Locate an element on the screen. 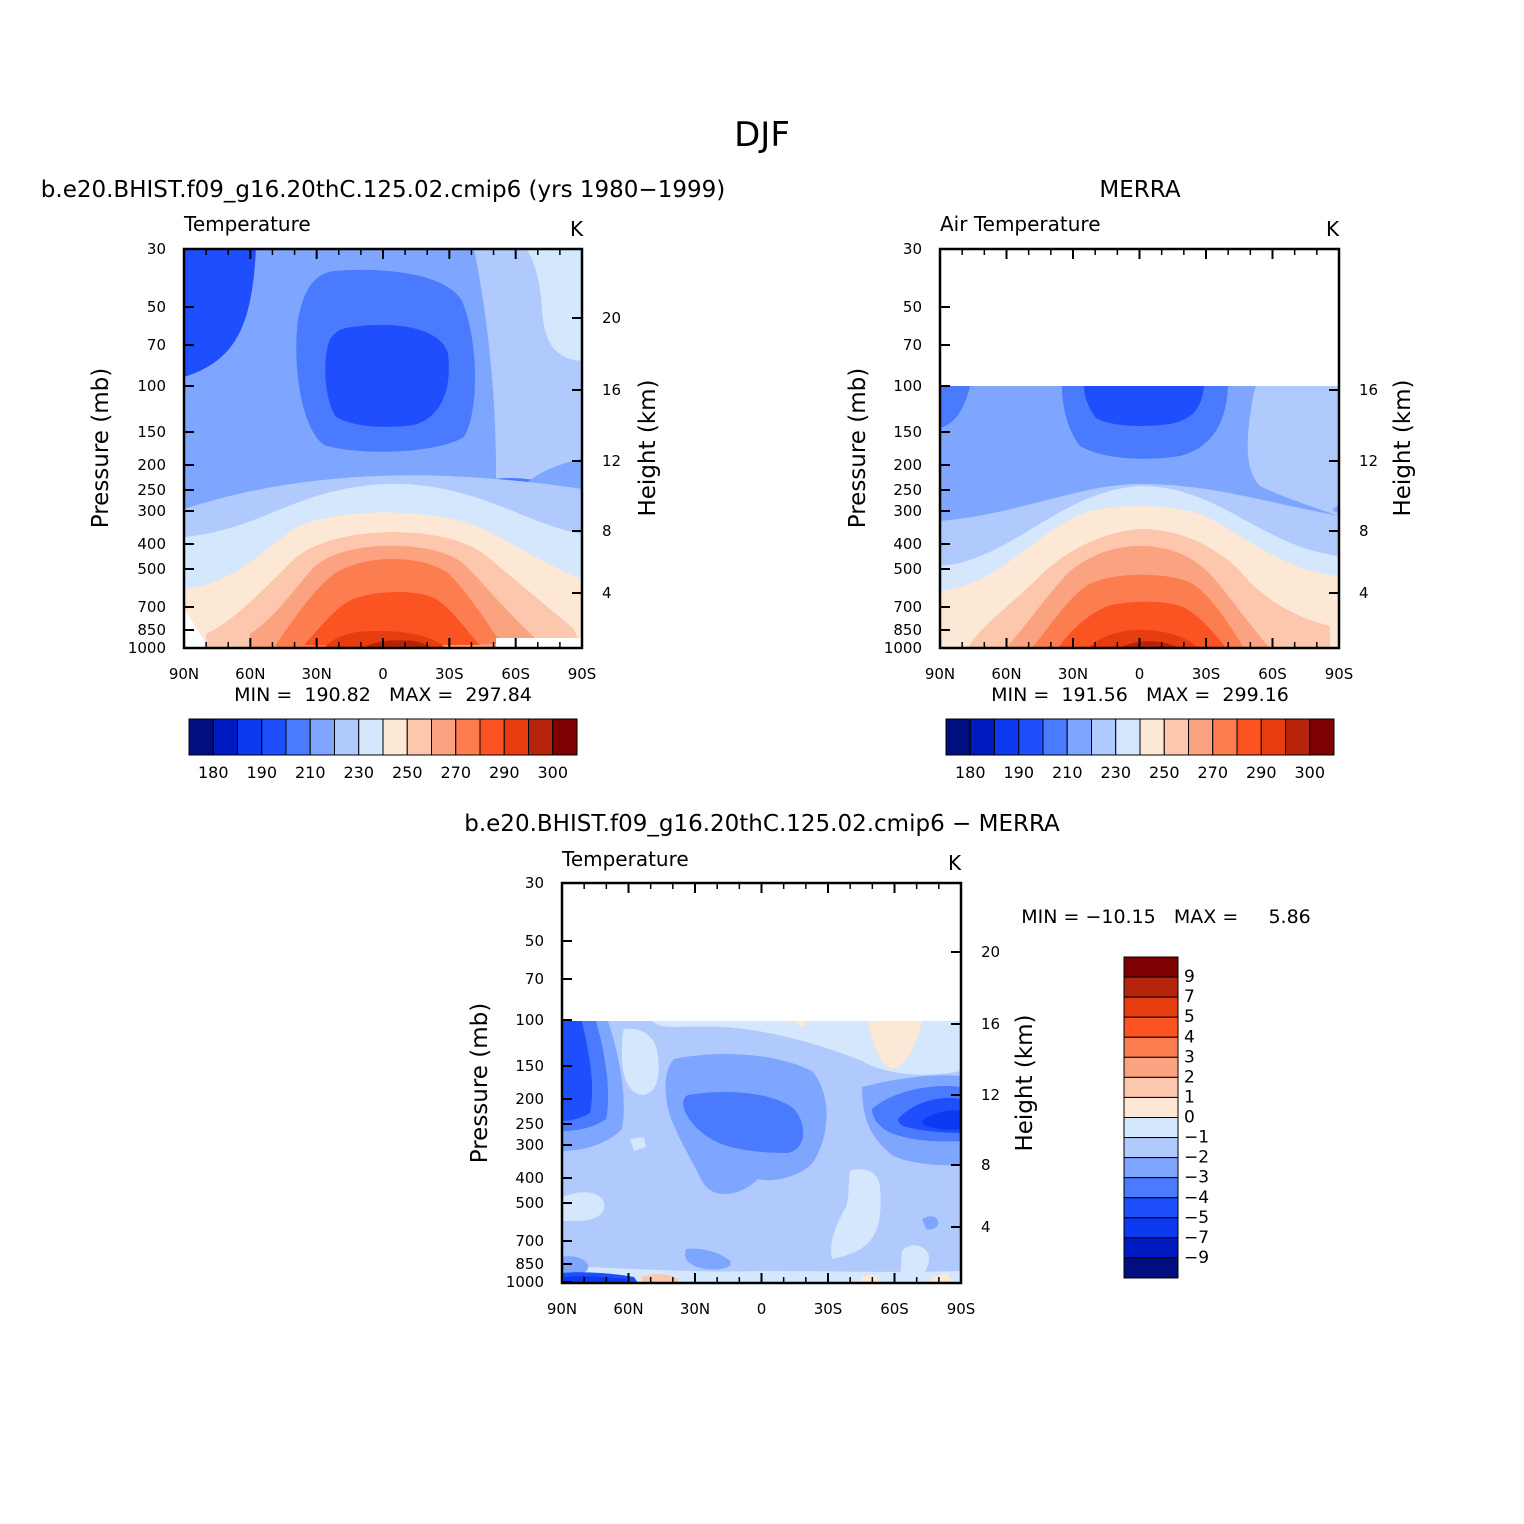  colorbar-label: −4 is located at coordinates (1196, 1198).